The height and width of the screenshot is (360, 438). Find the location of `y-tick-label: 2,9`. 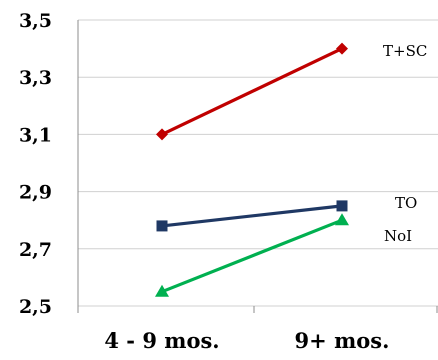

y-tick-label: 2,9 is located at coordinates (35, 193).